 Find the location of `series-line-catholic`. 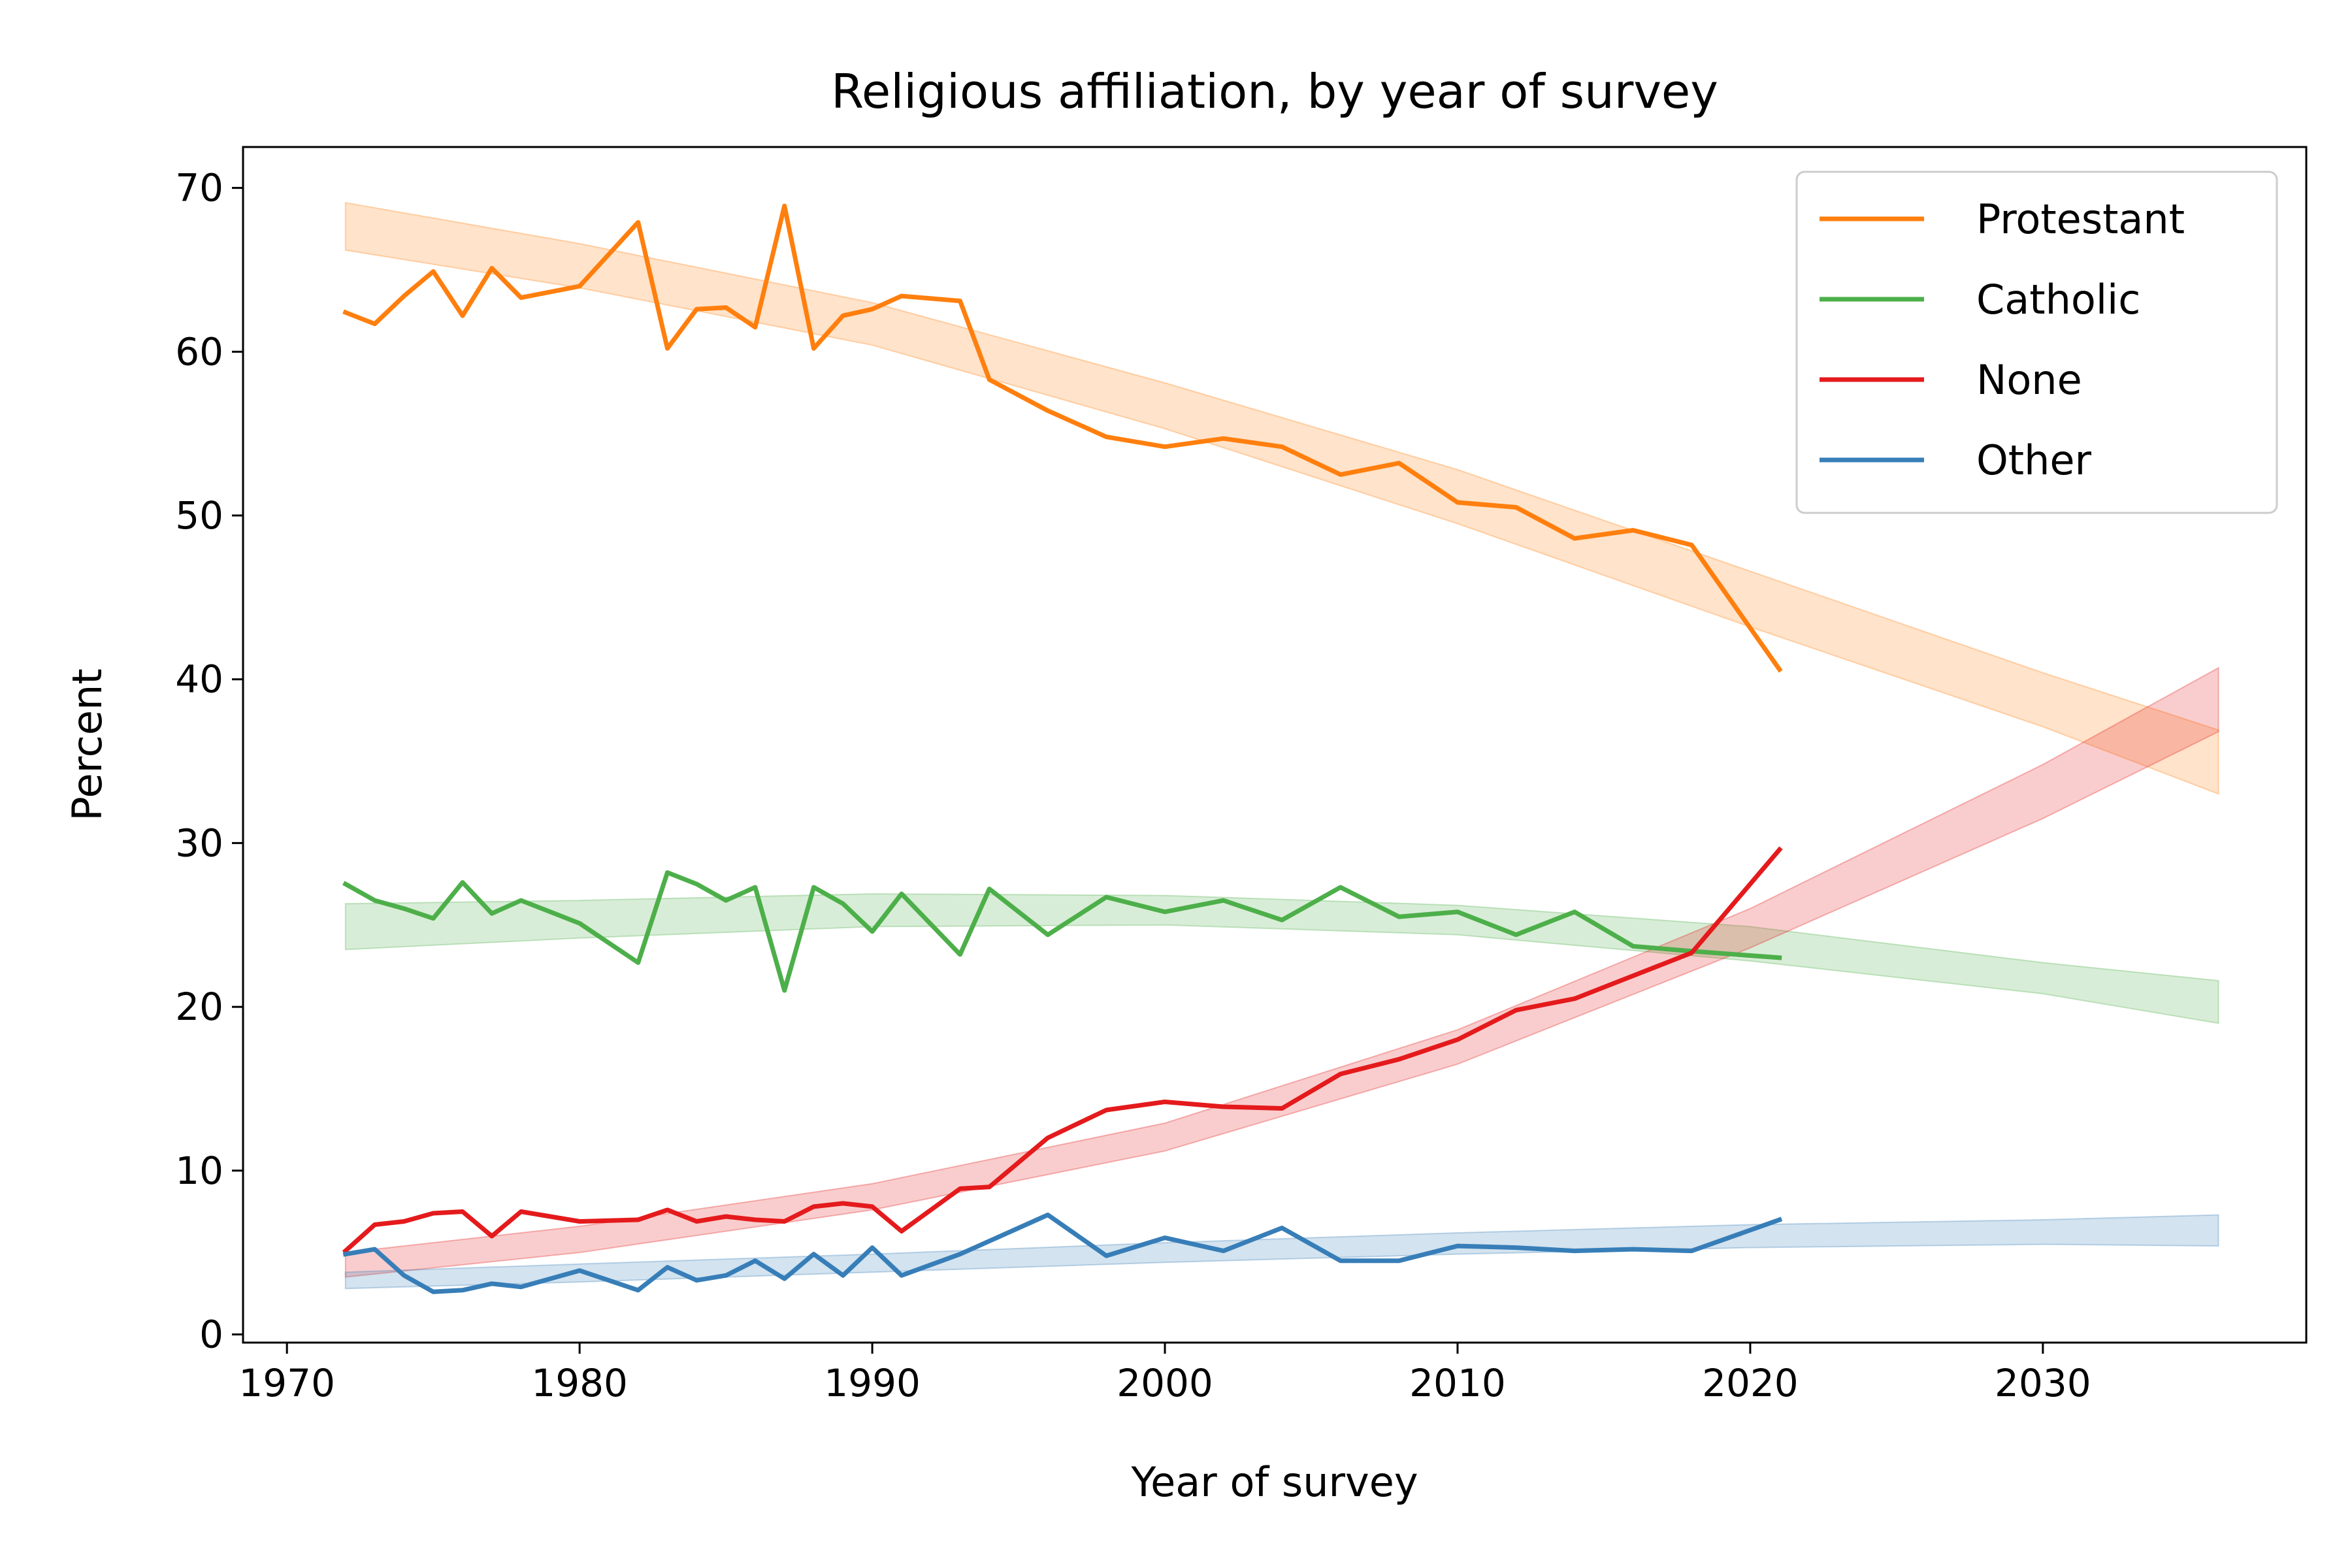

series-line-catholic is located at coordinates (1062, 931).